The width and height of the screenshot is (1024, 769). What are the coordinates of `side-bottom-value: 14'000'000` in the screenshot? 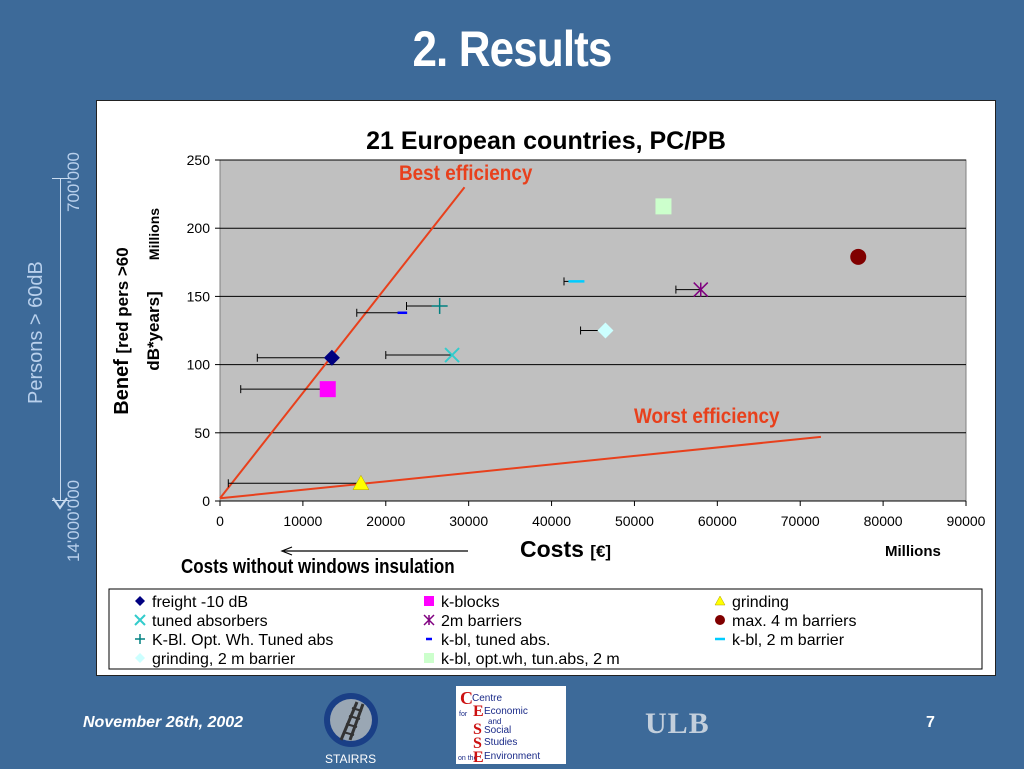 It's located at (73, 520).